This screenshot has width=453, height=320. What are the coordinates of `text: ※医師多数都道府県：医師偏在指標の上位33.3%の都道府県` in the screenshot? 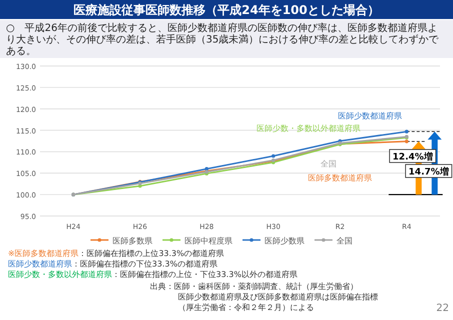 It's located at (116, 253).